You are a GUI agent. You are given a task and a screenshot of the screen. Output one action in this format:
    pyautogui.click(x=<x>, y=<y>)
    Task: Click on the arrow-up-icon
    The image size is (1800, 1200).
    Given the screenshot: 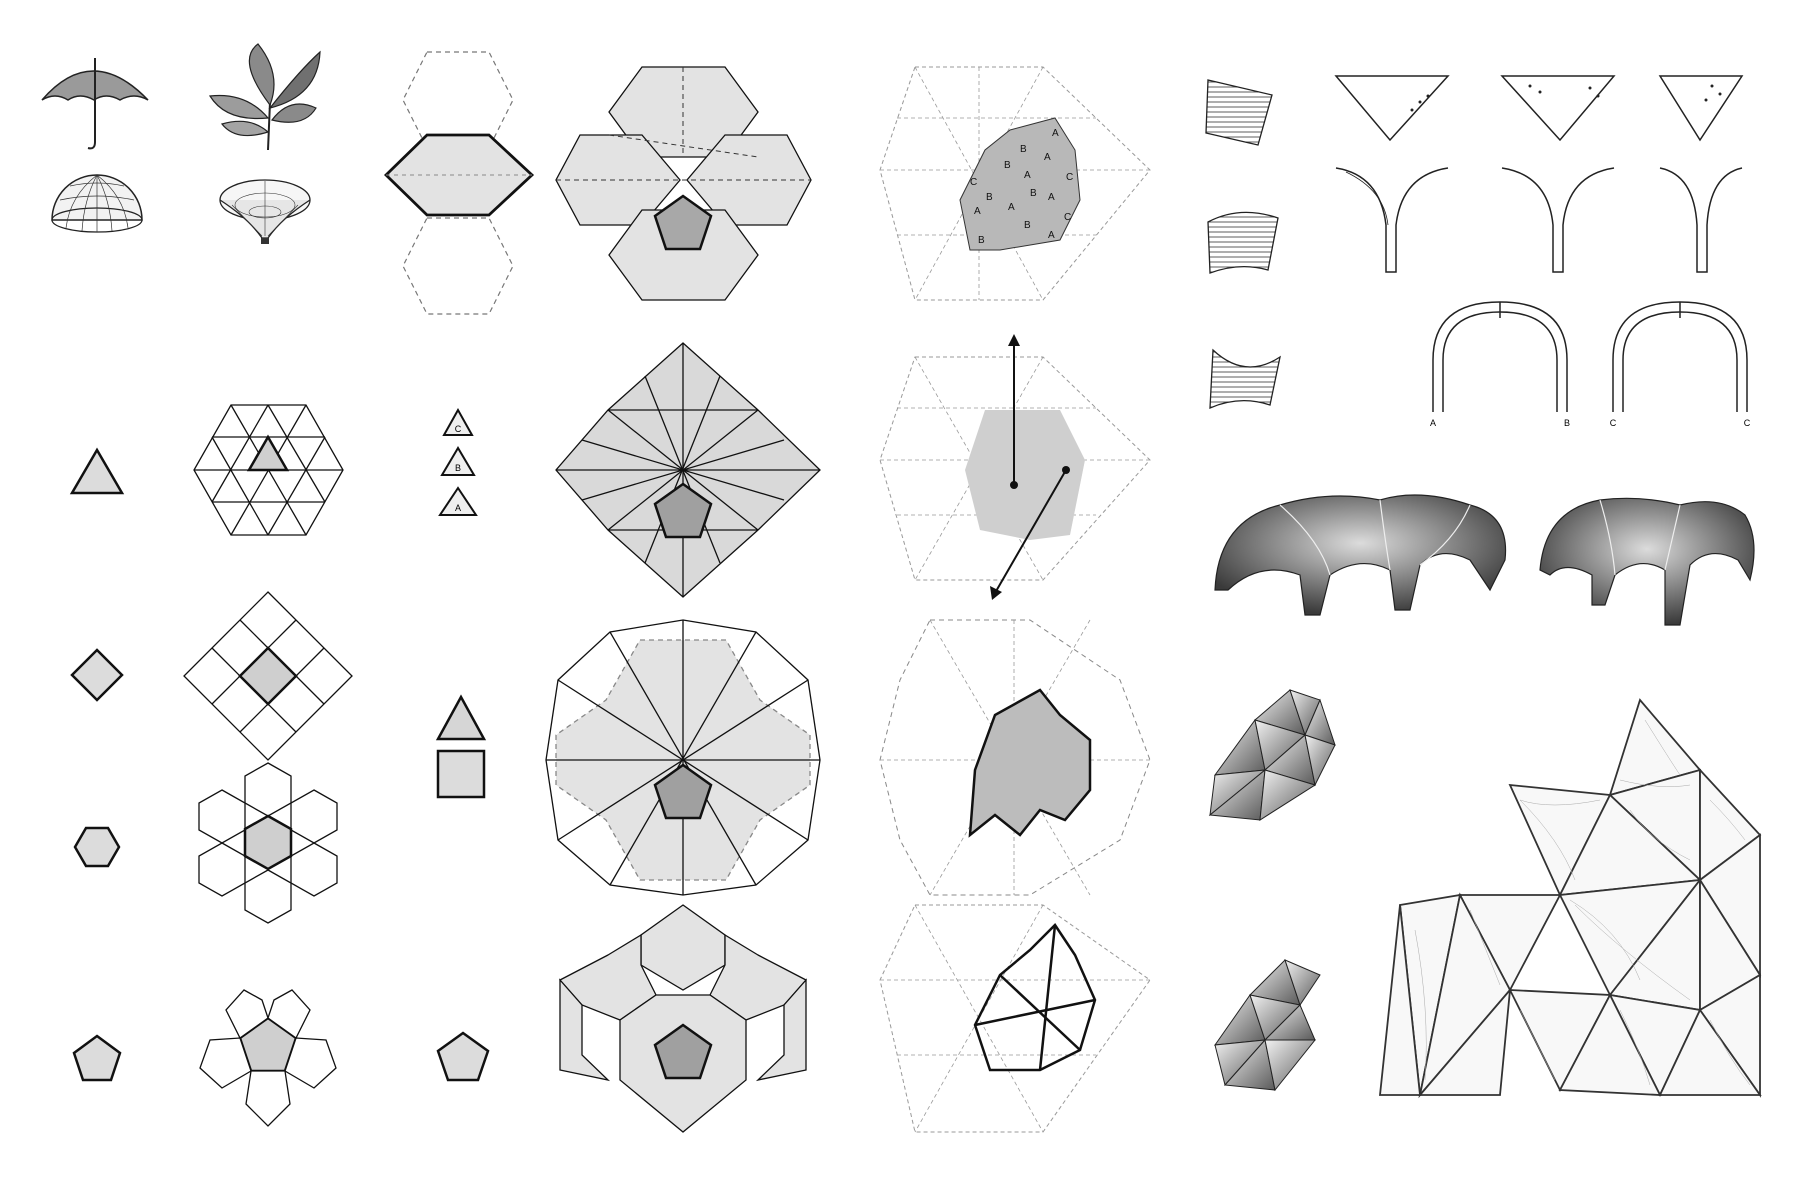 What is the action you would take?
    pyautogui.click(x=1014, y=340)
    